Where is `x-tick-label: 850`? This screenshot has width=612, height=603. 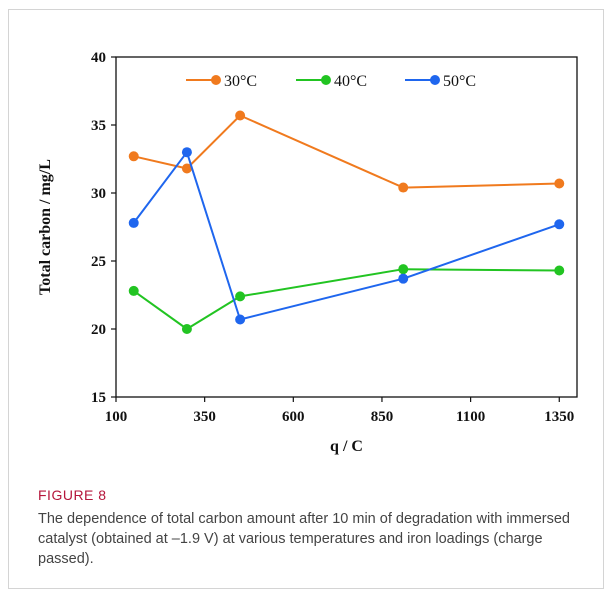
x-tick-label: 850 is located at coordinates (382, 417).